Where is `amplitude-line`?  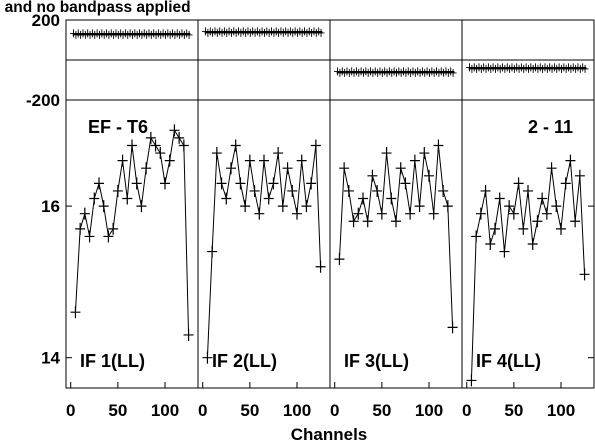 amplitude-line is located at coordinates (264, 251).